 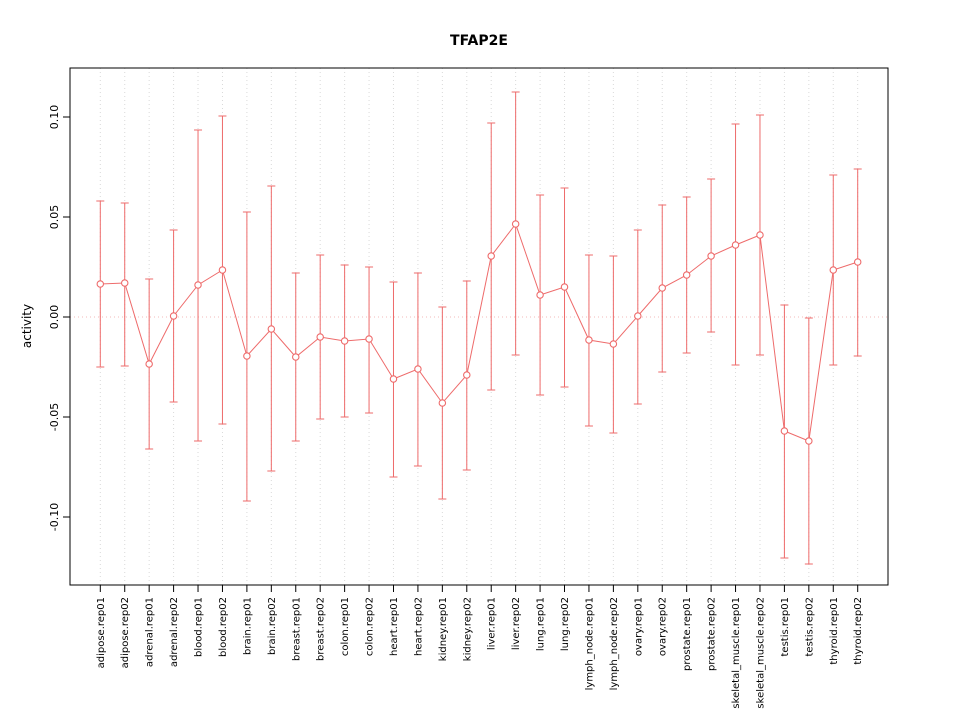 What do you see at coordinates (614, 643) in the screenshot?
I see `x-category-label: lymph_node.rep02` at bounding box center [614, 643].